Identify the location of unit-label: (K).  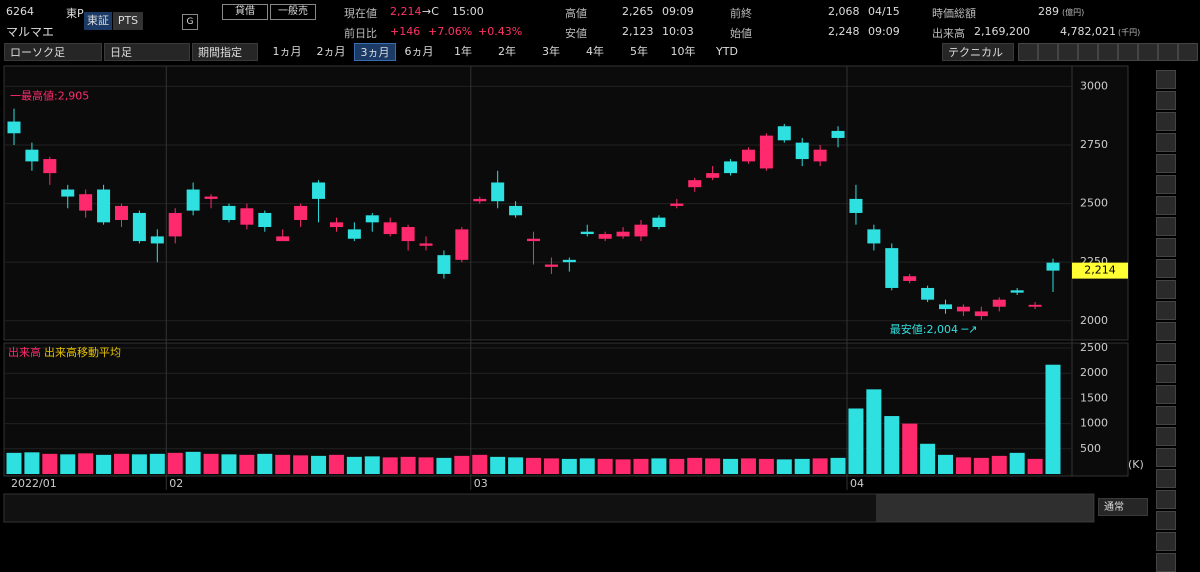
(1136, 464).